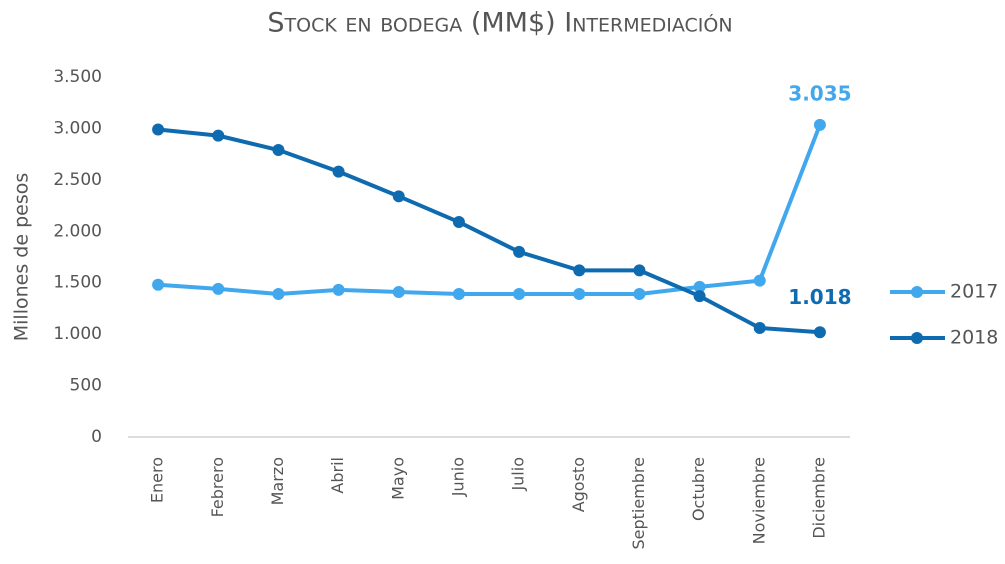 The image size is (1005, 564). What do you see at coordinates (974, 338) in the screenshot?
I see `legend-label: 2018` at bounding box center [974, 338].